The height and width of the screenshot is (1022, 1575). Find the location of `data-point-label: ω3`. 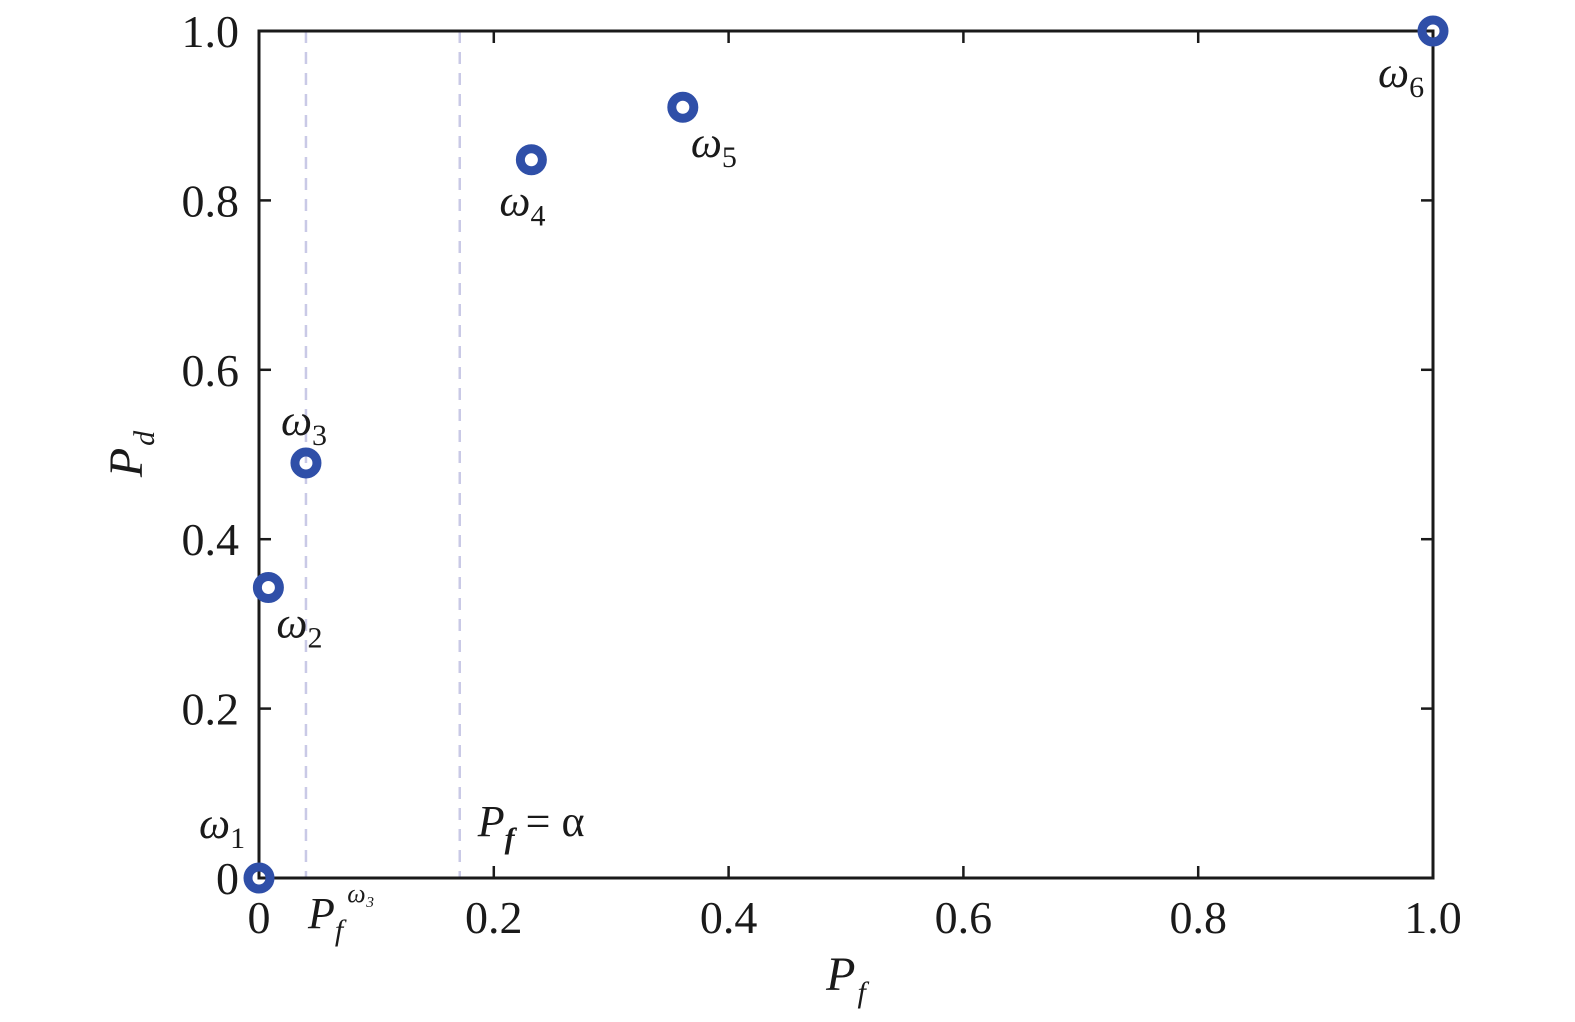

data-point-label: ω3 is located at coordinates (304, 424).